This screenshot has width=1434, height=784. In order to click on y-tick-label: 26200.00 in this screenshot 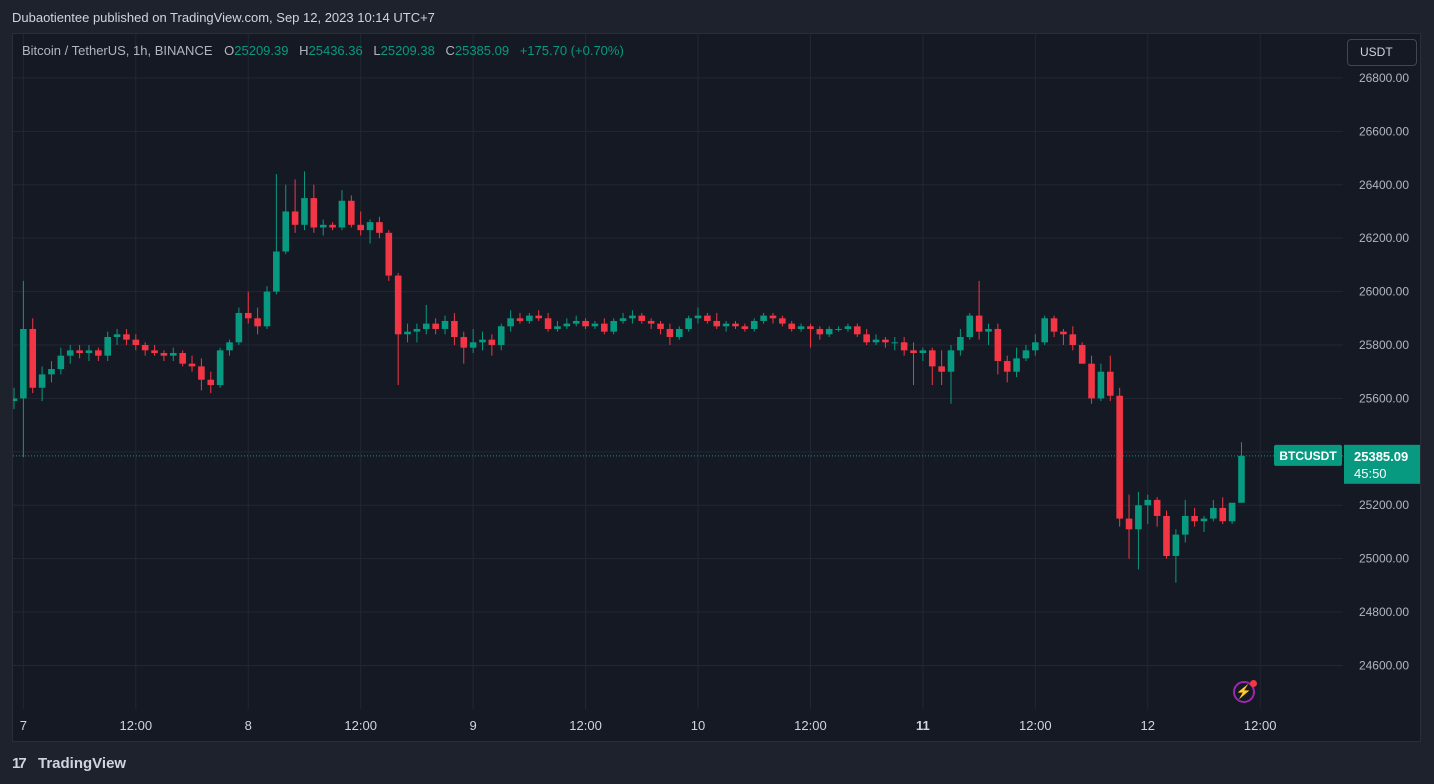, I will do `click(1384, 238)`.